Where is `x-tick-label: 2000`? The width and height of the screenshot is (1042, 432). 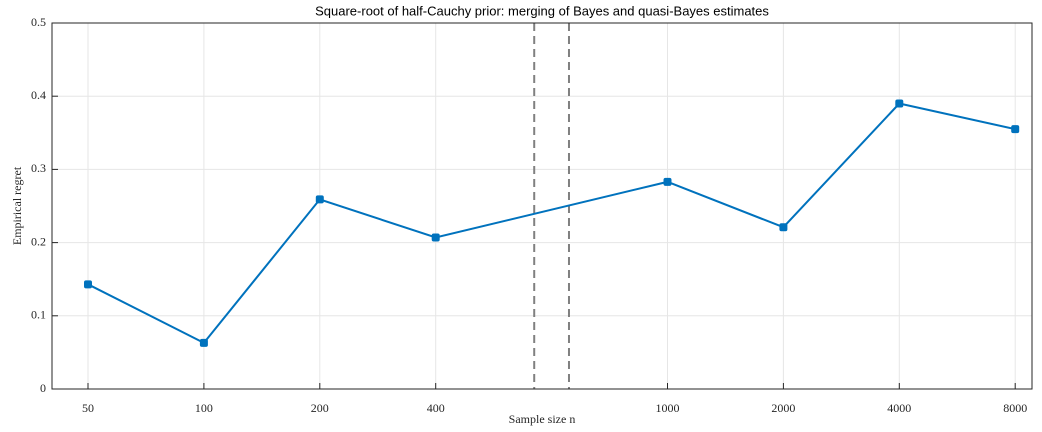
x-tick-label: 2000 is located at coordinates (783, 408).